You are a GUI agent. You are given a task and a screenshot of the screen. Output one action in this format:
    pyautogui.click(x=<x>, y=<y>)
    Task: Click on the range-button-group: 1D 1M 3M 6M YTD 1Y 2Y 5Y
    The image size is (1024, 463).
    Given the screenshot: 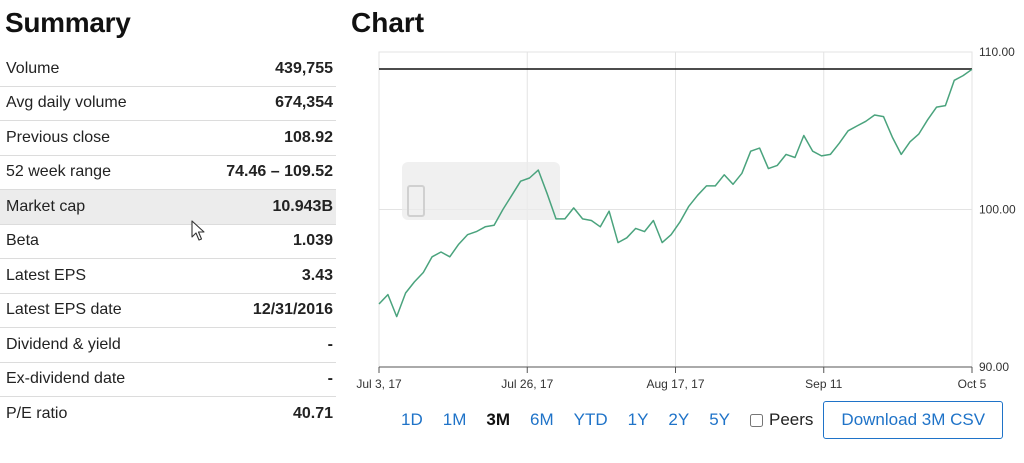 What is the action you would take?
    pyautogui.click(x=575, y=420)
    